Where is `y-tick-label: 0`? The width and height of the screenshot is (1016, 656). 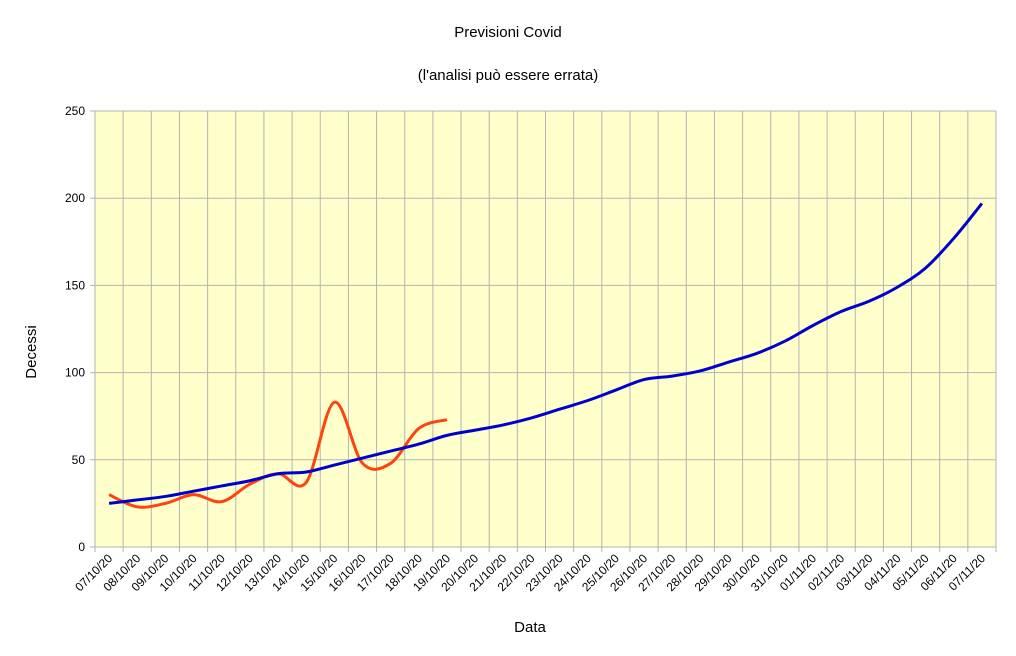 y-tick-label: 0 is located at coordinates (81, 547).